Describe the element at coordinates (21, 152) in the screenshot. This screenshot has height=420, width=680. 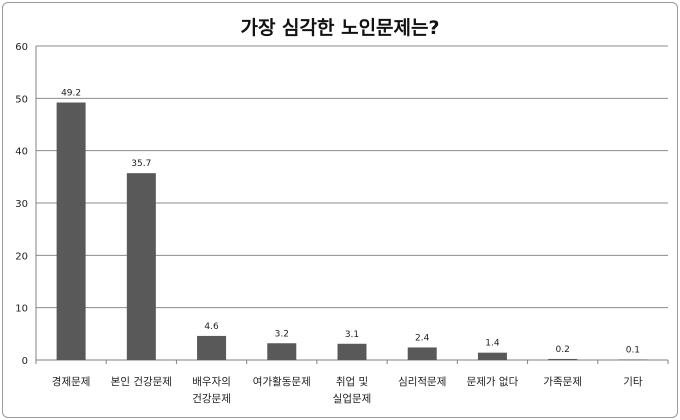
I see `y-tick-label: 40` at that location.